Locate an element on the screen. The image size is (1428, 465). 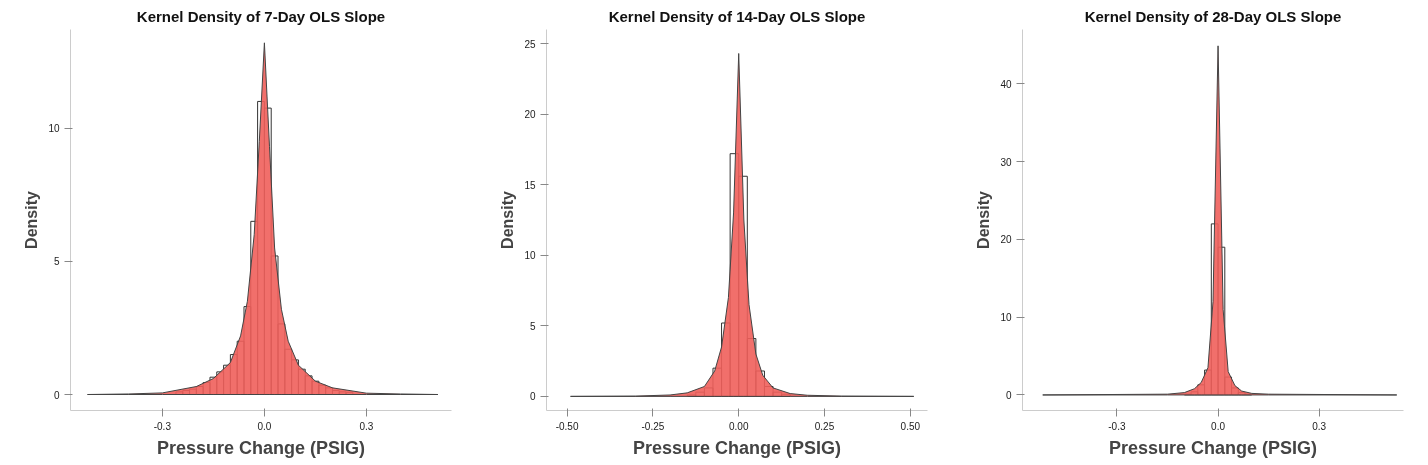
chart-title: Kernel Density of 28-Day OLS Slope is located at coordinates (1213, 16).